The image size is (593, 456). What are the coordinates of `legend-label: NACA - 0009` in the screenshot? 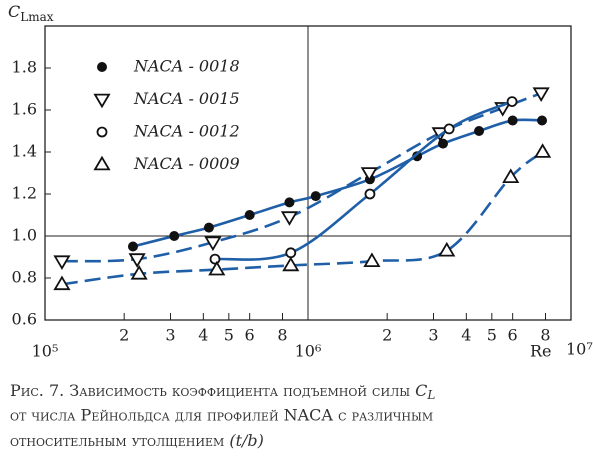 It's located at (186, 163).